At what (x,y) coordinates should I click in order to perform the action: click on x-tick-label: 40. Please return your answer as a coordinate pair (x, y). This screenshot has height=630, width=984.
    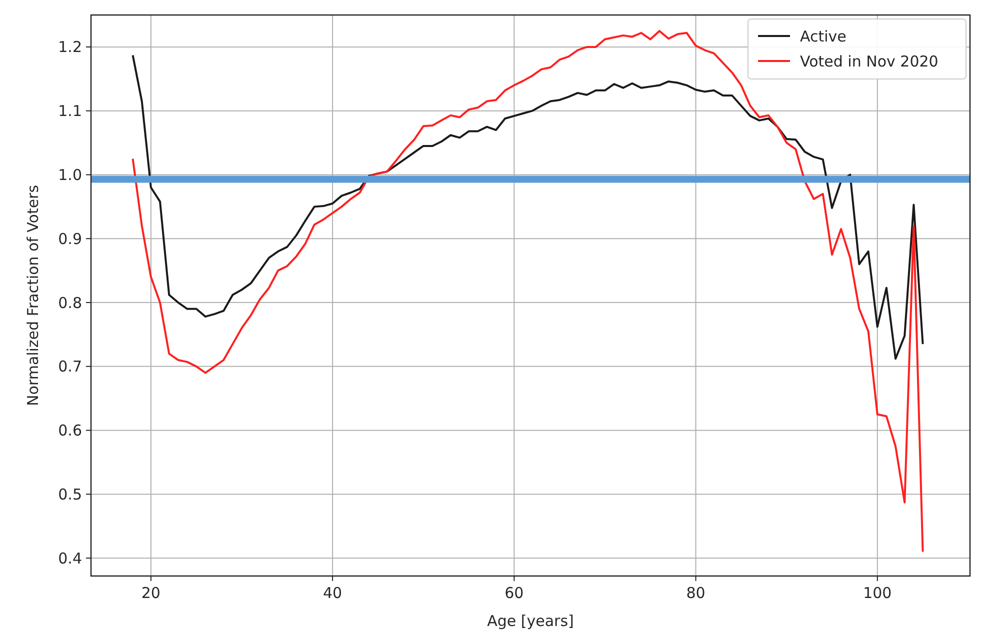
    Looking at the image, I should click on (332, 593).